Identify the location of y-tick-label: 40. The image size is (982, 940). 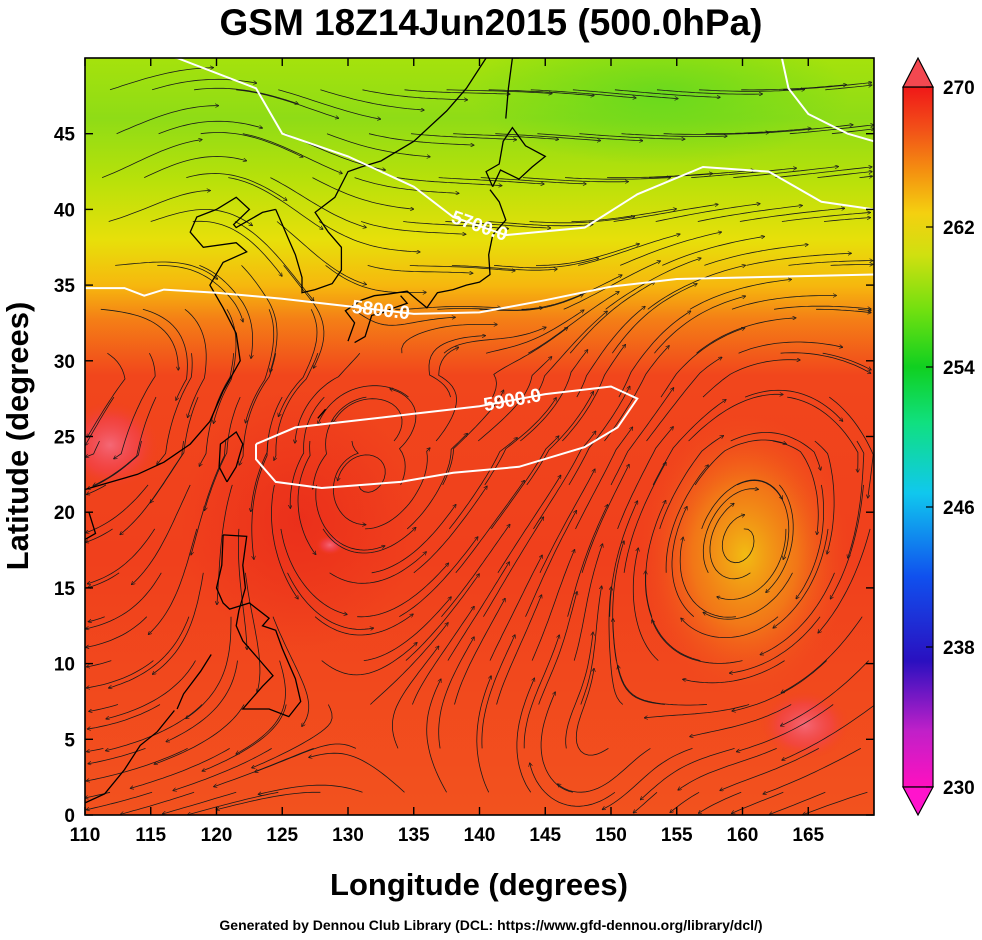
(64, 210).